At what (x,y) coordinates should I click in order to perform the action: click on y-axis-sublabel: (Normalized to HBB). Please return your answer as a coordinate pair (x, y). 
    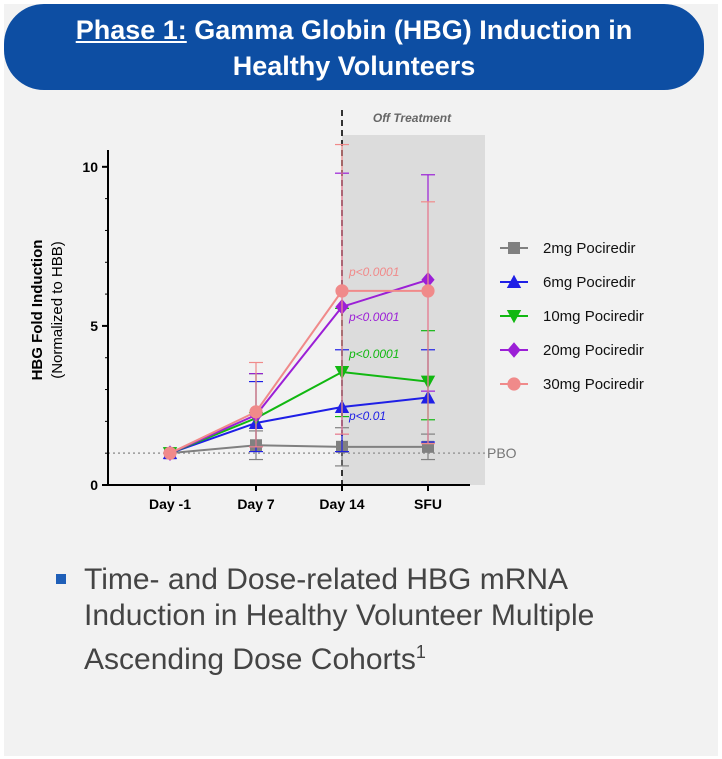
    Looking at the image, I should click on (57, 310).